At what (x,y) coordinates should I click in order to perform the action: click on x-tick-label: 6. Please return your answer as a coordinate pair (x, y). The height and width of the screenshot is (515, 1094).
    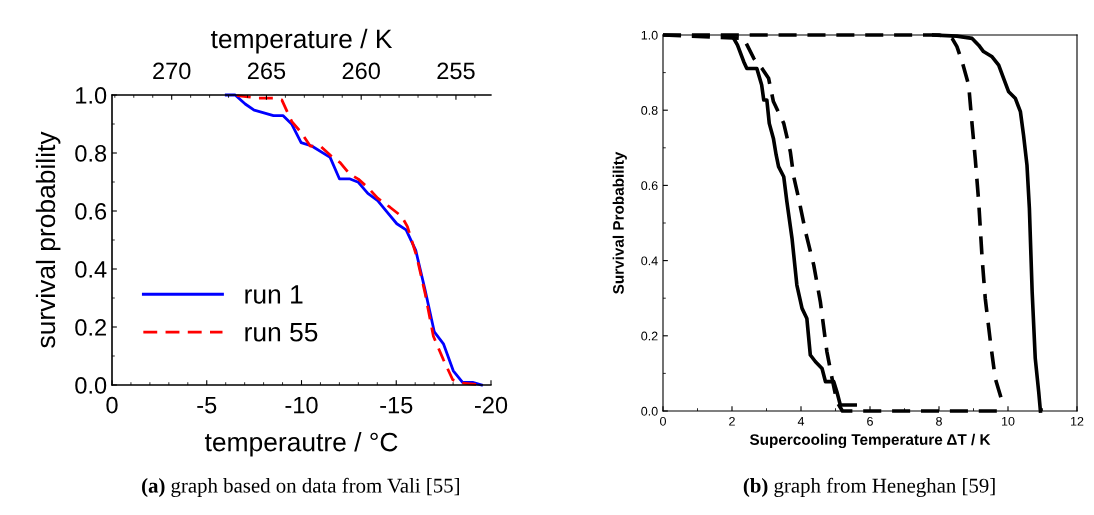
    Looking at the image, I should click on (870, 421).